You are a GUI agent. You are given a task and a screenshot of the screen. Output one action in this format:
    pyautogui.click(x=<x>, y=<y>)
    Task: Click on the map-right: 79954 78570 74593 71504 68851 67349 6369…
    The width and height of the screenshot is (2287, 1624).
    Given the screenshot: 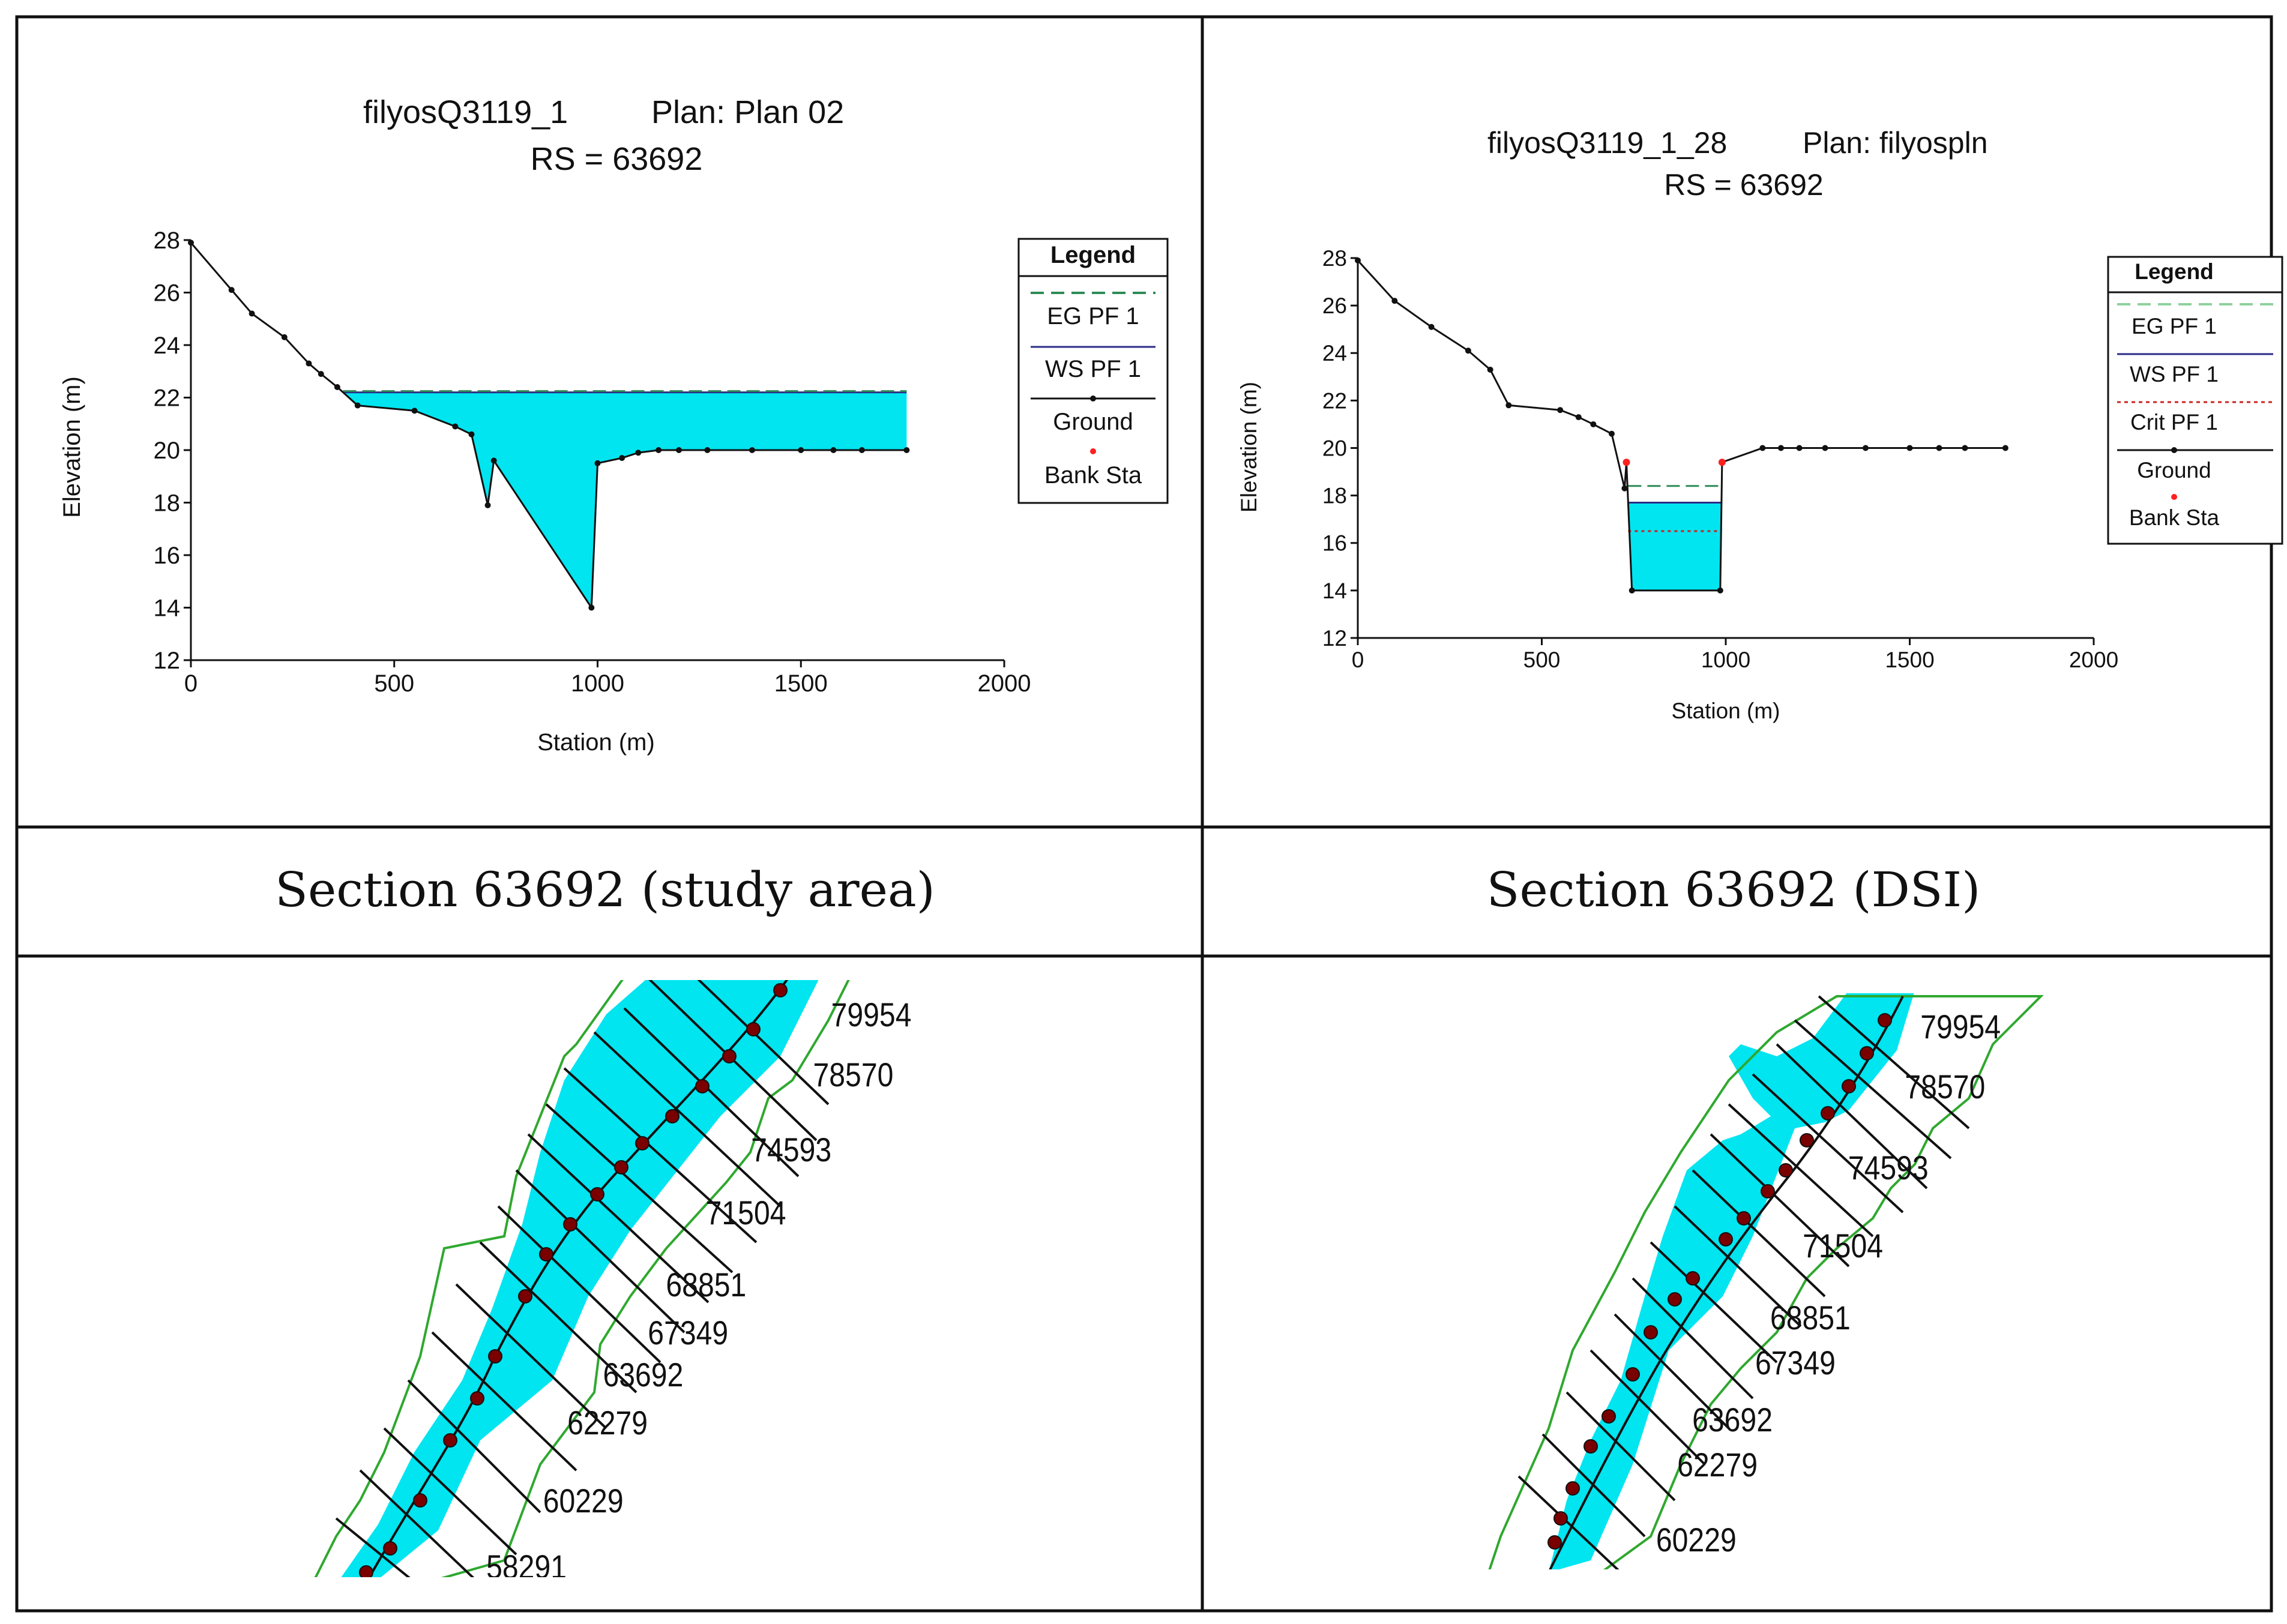 What is the action you would take?
    pyautogui.click(x=1766, y=1298)
    